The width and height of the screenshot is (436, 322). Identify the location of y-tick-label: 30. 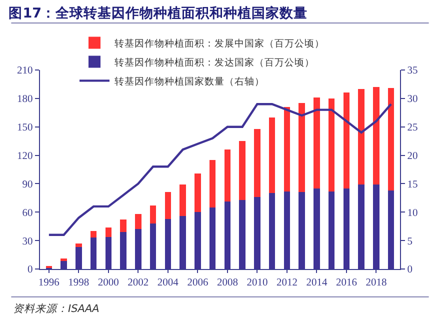
(27, 242).